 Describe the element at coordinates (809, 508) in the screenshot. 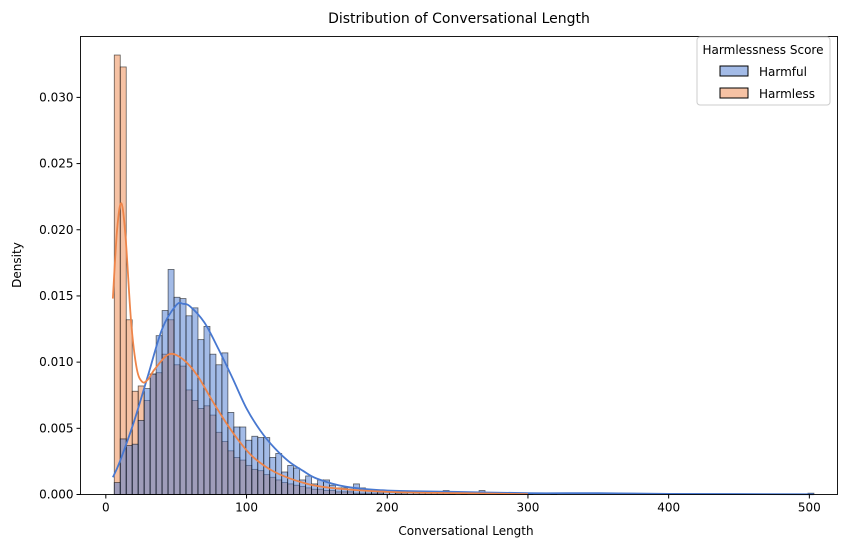

I see `x-tick-label: 500` at that location.